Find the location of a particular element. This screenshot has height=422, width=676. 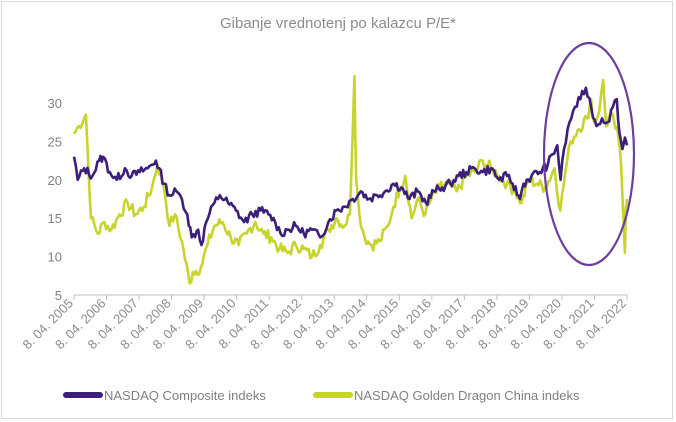

y-tick-label: 25 is located at coordinates (55, 141).